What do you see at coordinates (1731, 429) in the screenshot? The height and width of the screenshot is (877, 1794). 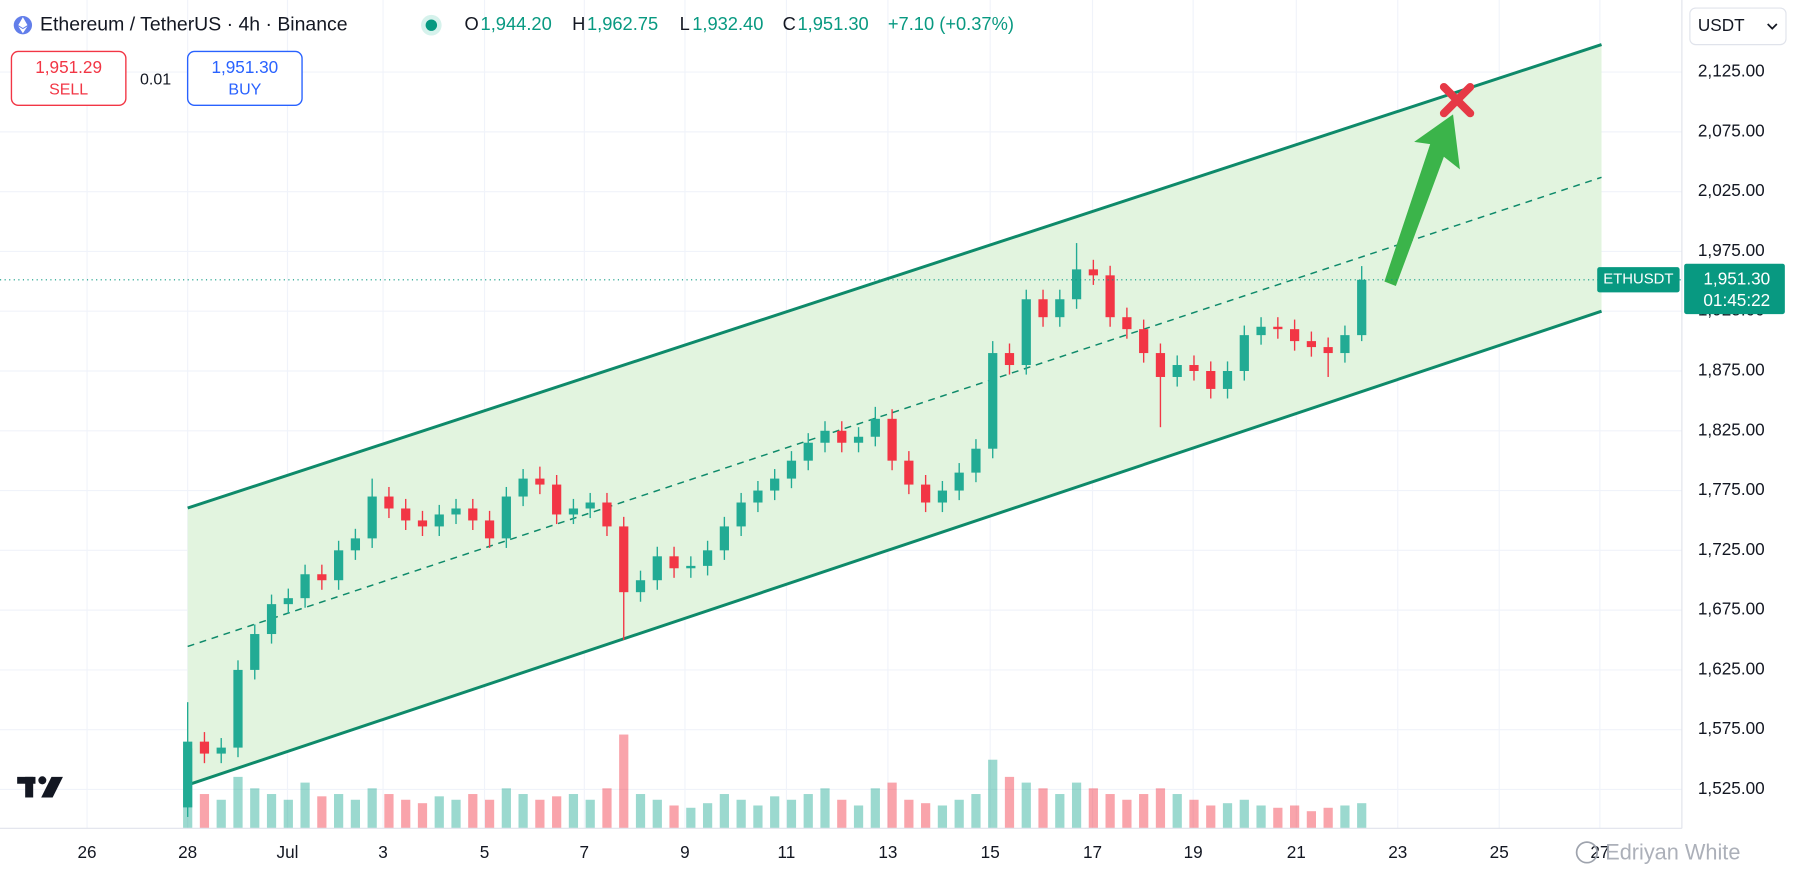 I see `y-tick-label: 1,825.00` at bounding box center [1731, 429].